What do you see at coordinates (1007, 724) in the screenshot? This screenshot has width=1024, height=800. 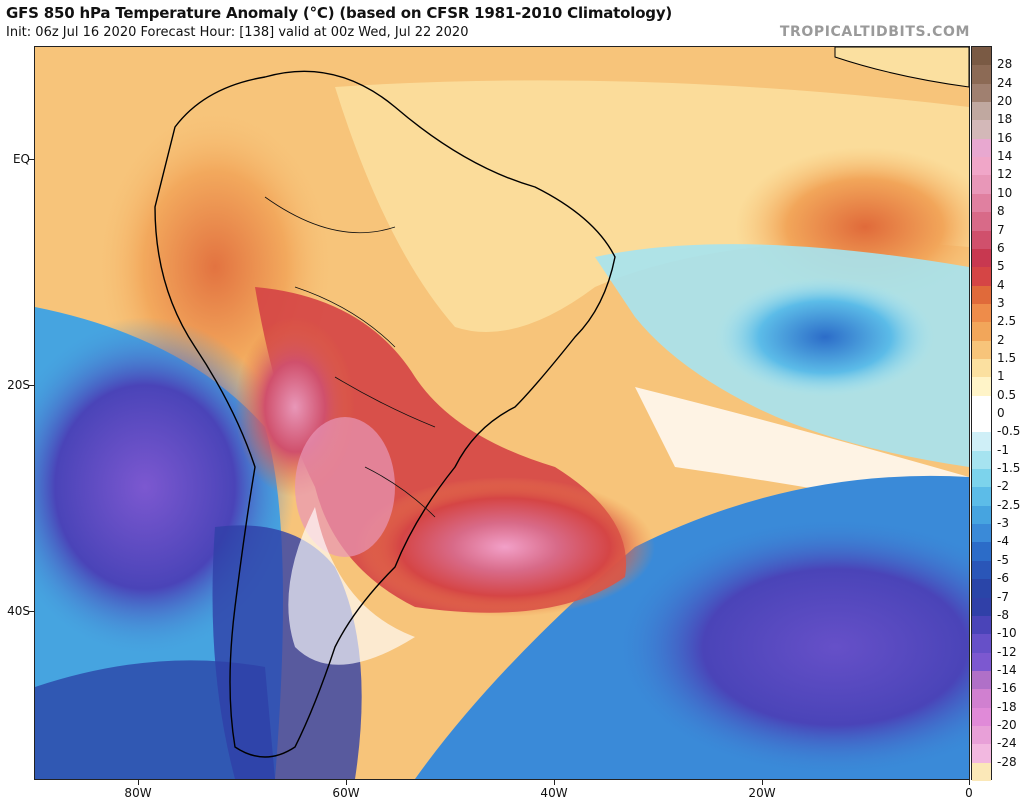 I see `colorbar-label: -20` at bounding box center [1007, 724].